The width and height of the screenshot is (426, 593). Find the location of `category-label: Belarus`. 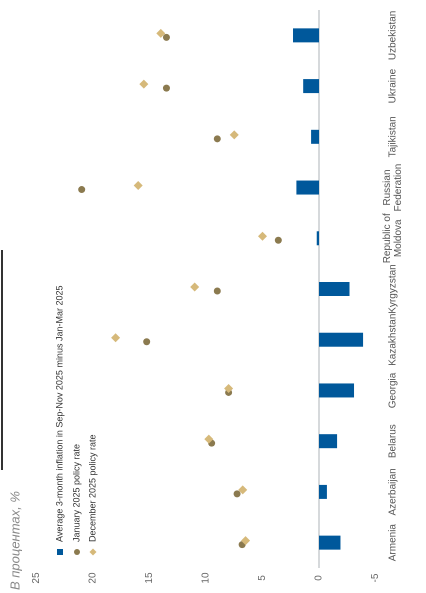

category-label: Belarus is located at coordinates (393, 441).